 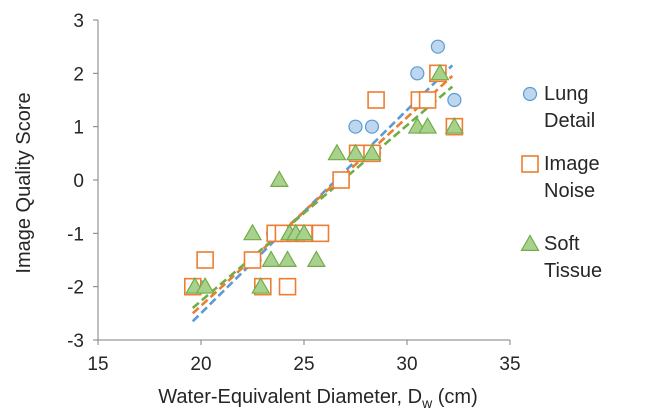 What do you see at coordinates (78, 21) in the screenshot?
I see `y-tick-label: 3` at bounding box center [78, 21].